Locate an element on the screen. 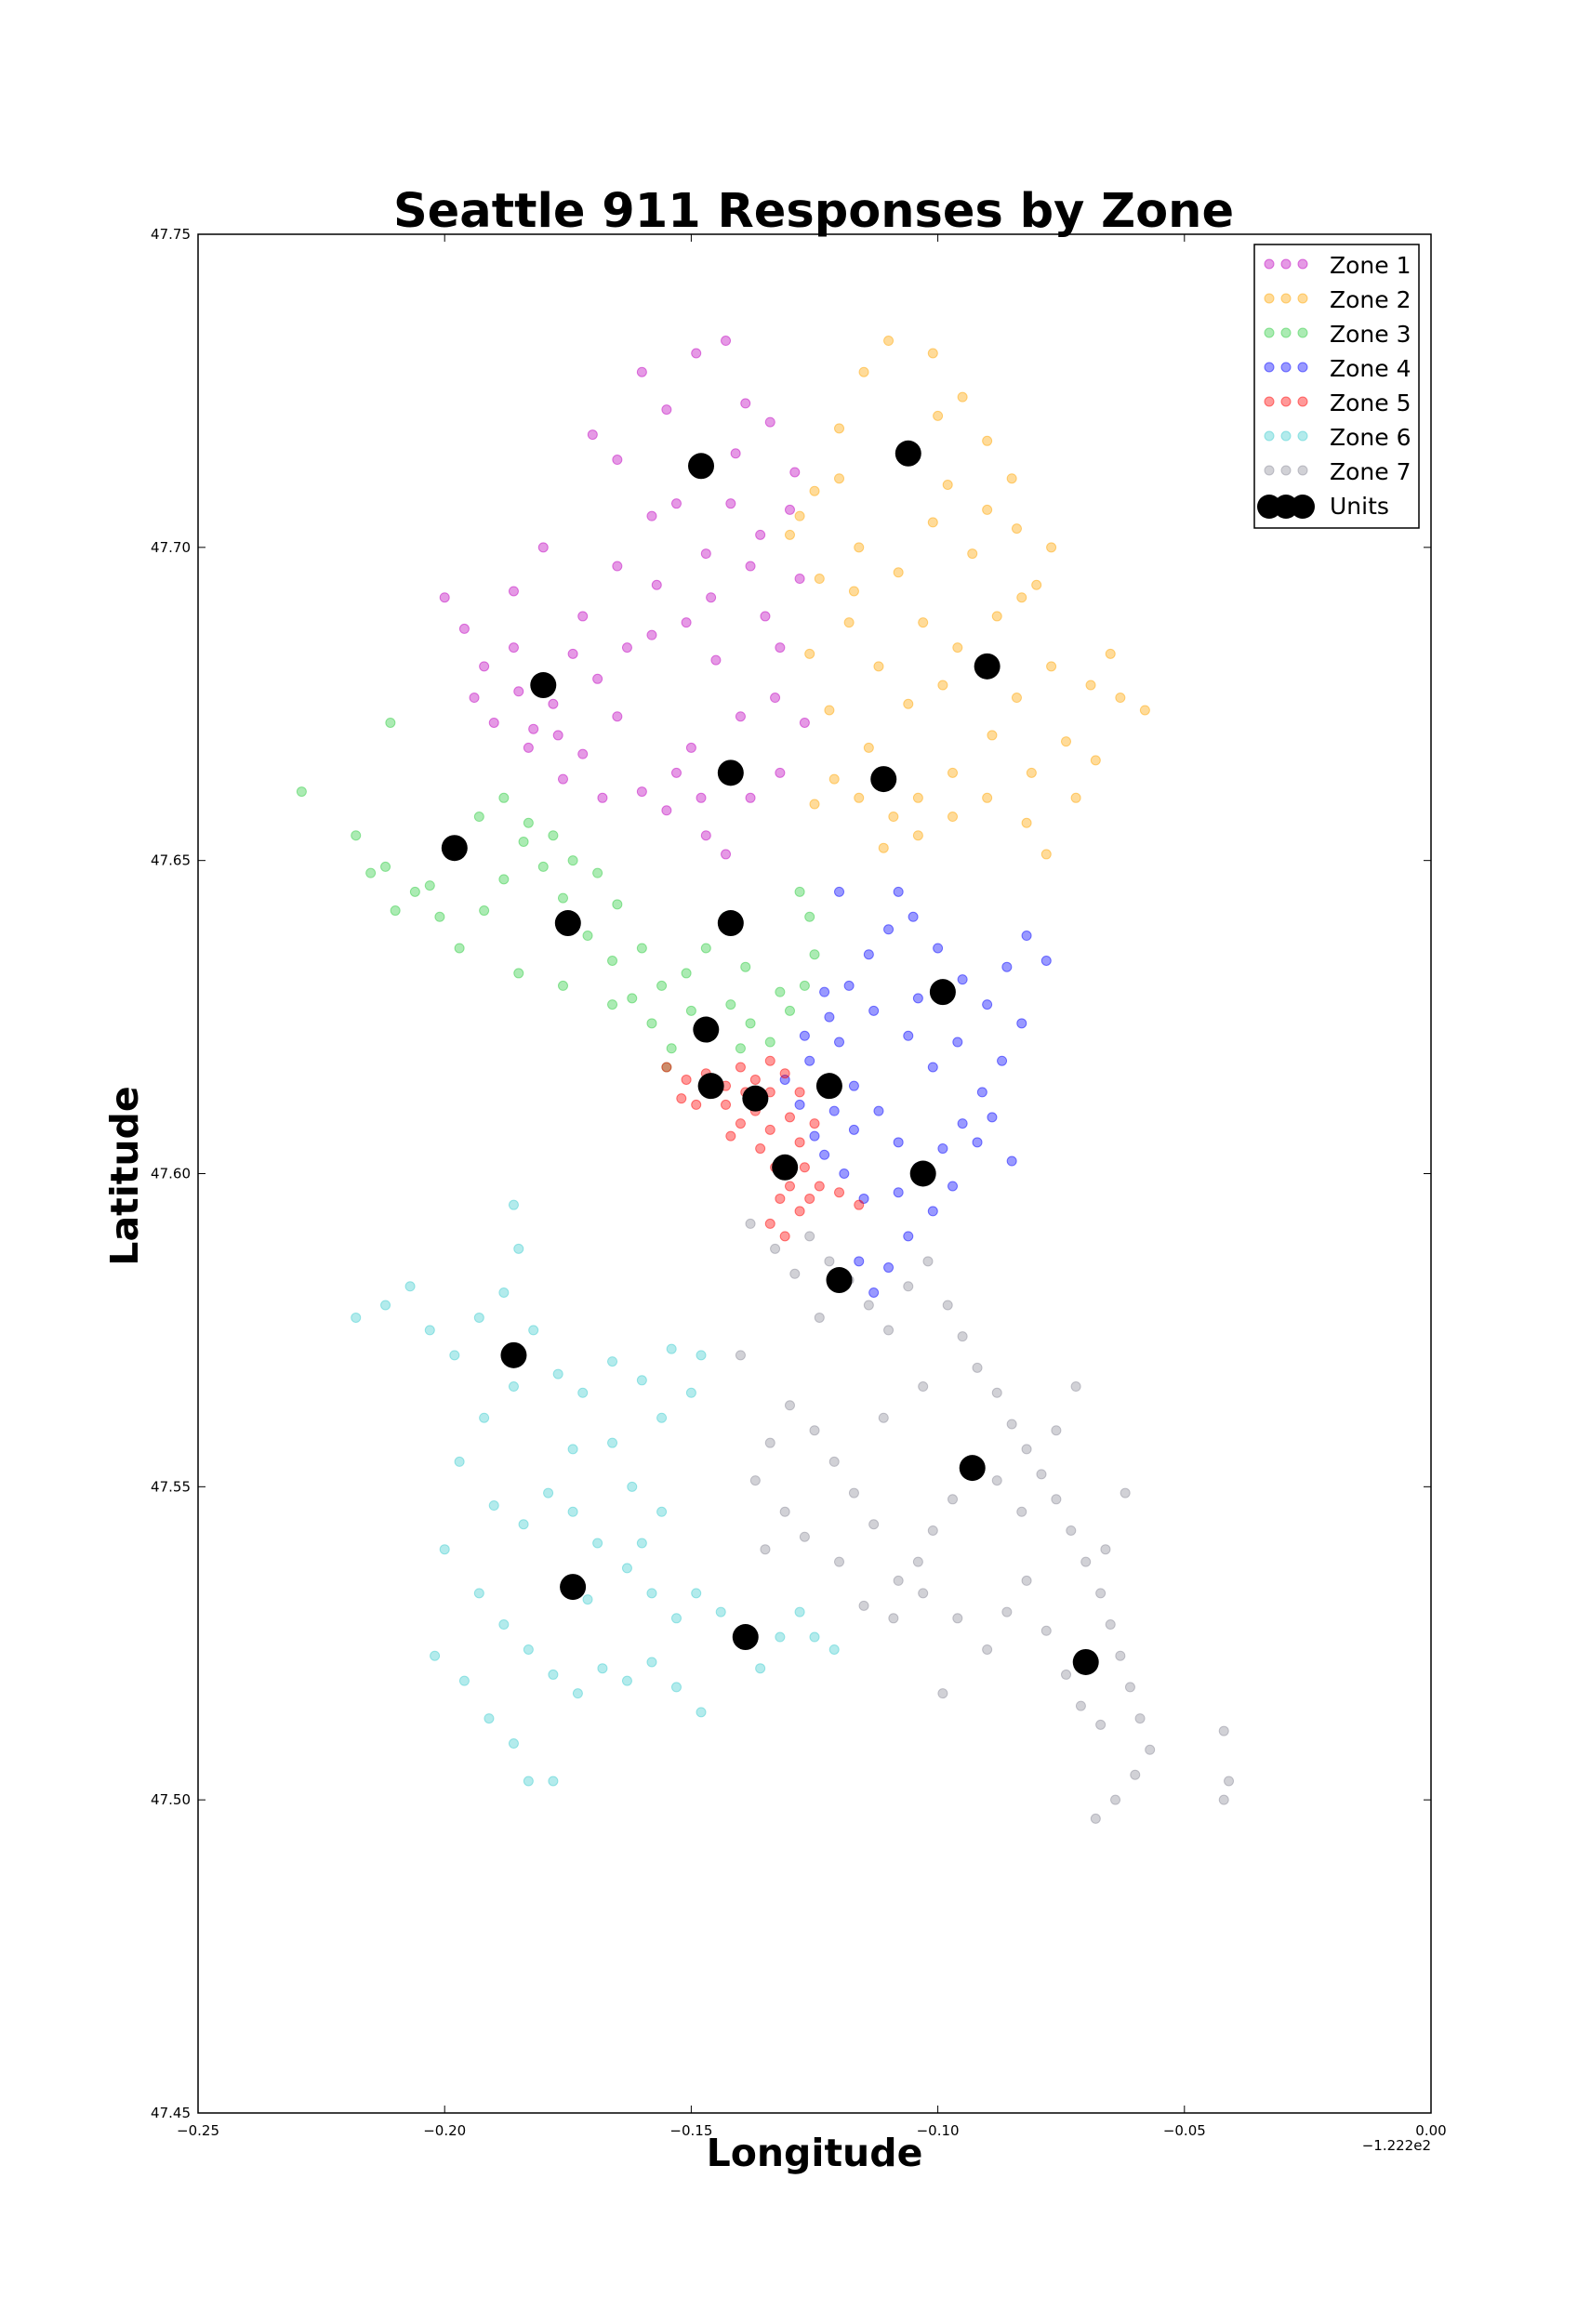 The image size is (1577, 2324). x-axis-offset-label: −1.222e2 is located at coordinates (1396, 2145).